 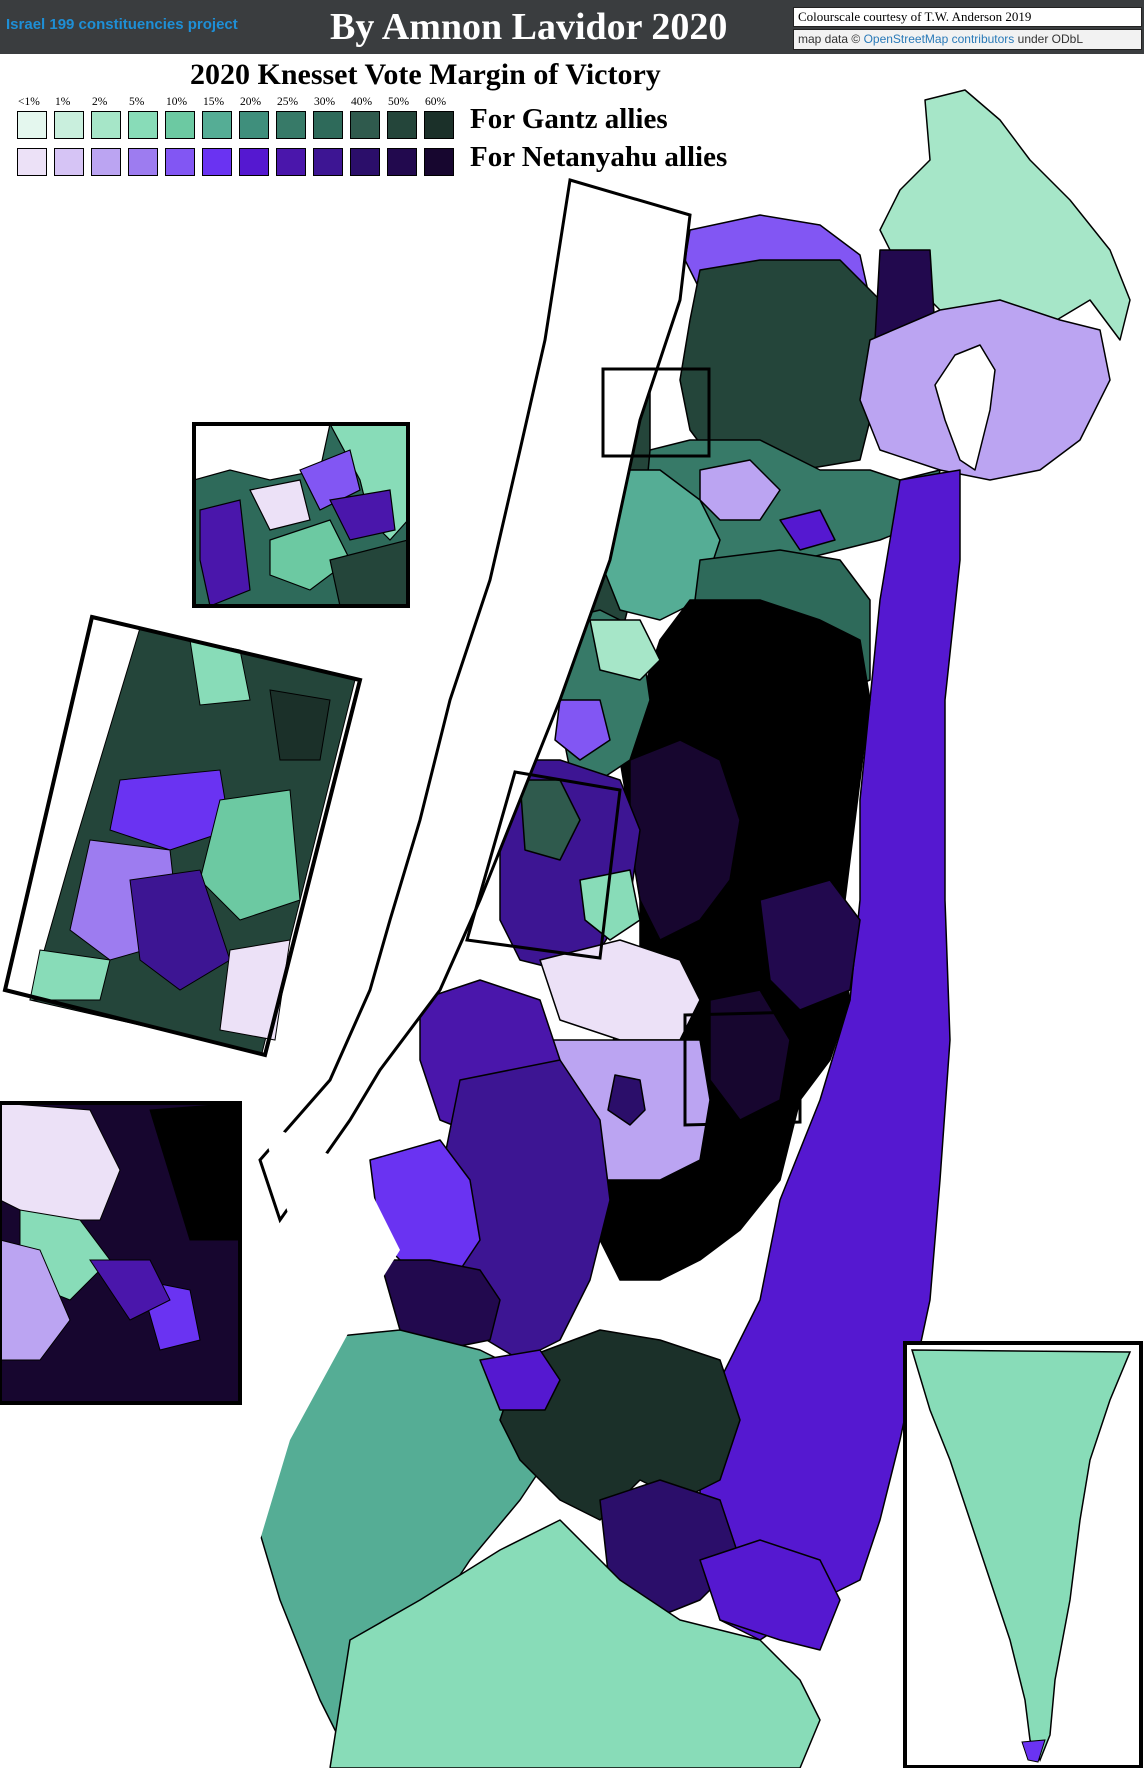 I want to click on inset-marker-haifa, so click(x=656, y=412).